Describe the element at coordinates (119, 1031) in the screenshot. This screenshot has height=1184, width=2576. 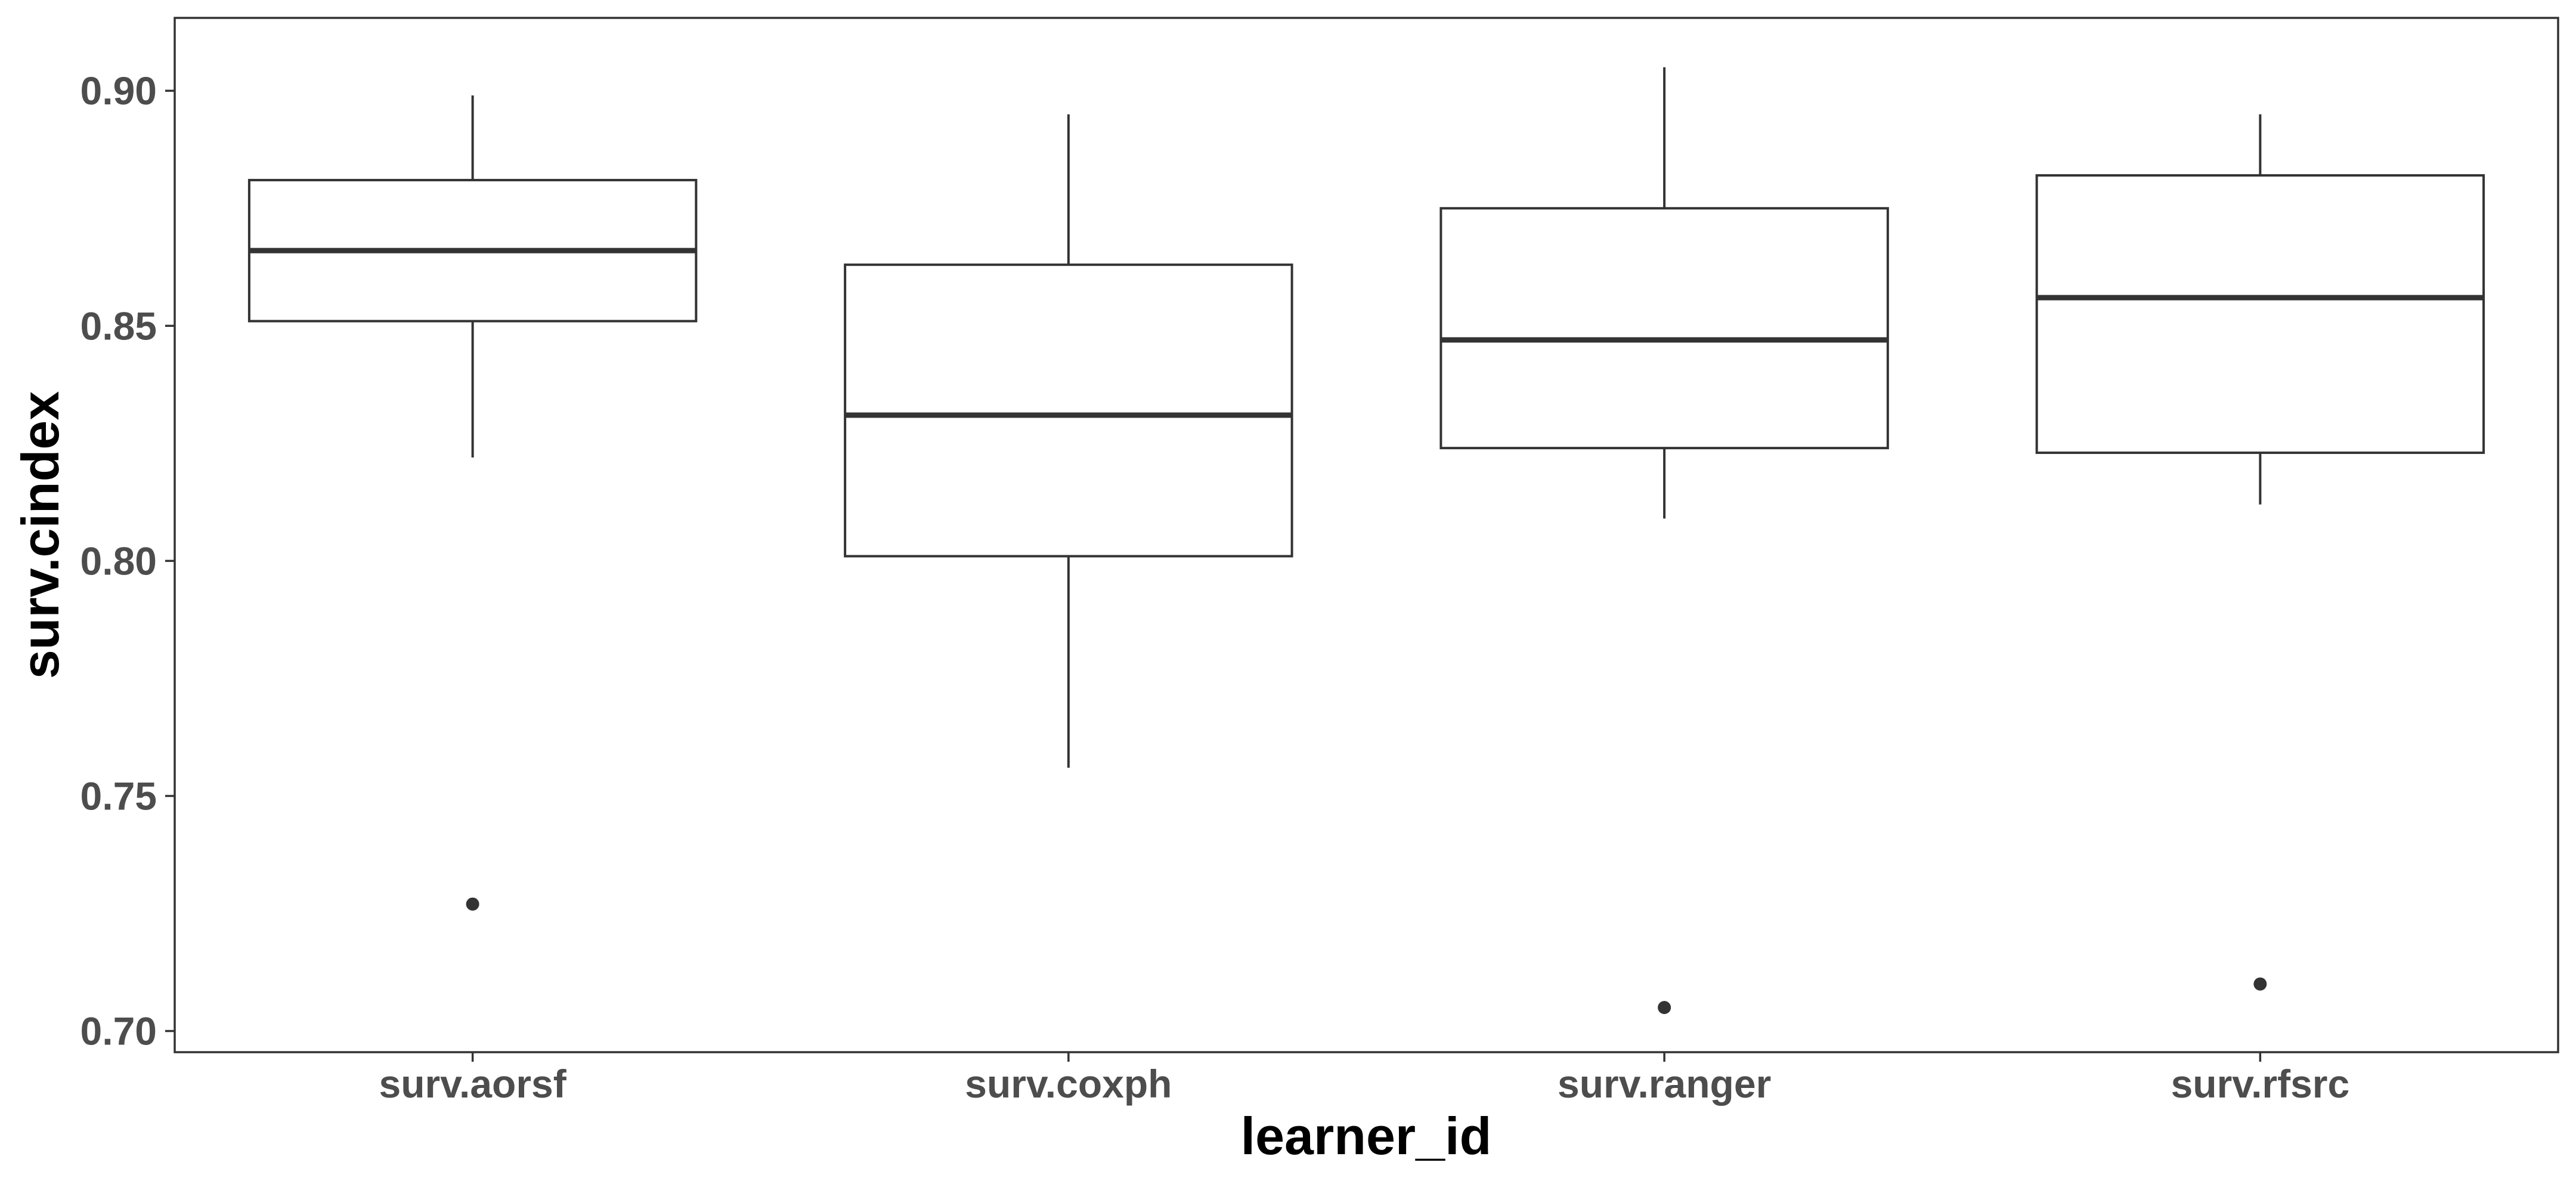
I see `y-tick-label: 0.70` at that location.